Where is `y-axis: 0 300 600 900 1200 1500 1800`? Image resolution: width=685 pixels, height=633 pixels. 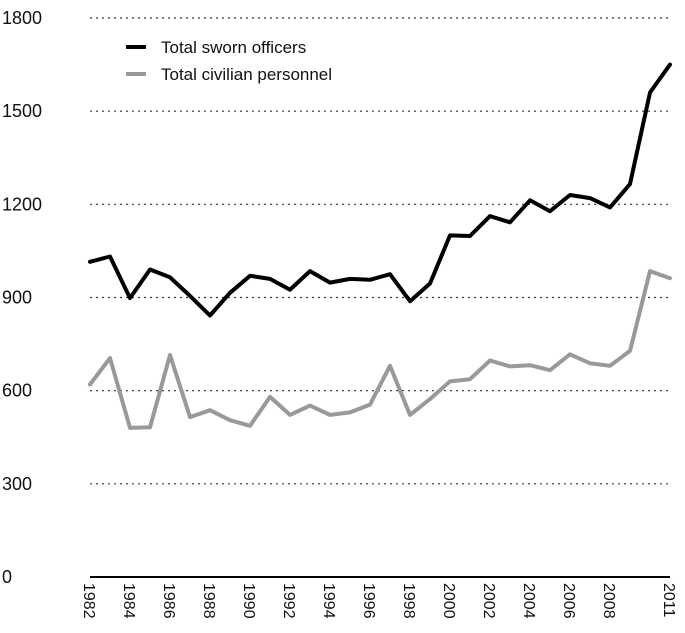 y-axis: 0 300 600 900 1200 1500 1800 is located at coordinates (22, 297).